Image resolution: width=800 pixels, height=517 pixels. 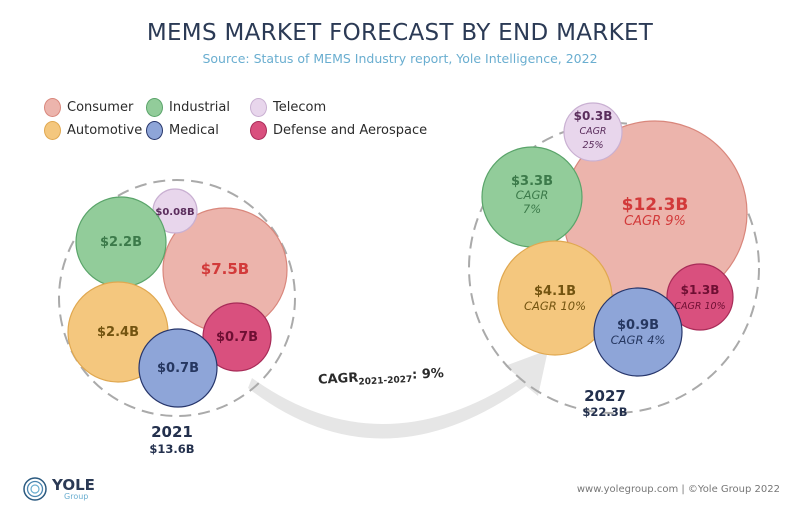 I want to click on growth-arrow, so click(x=398, y=394).